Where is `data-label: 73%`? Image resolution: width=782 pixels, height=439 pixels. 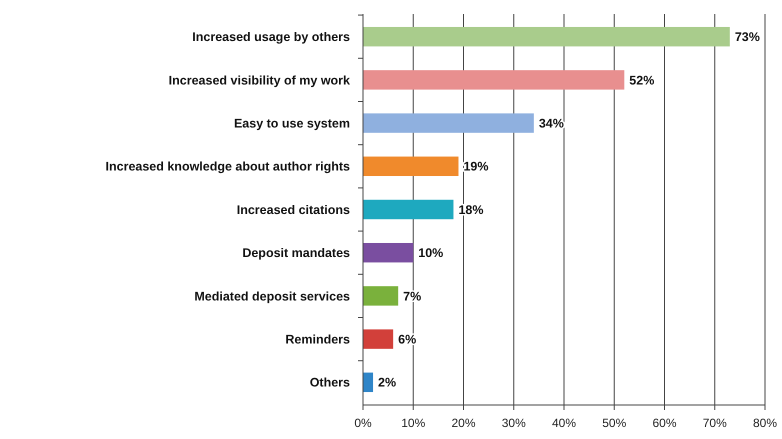
data-label: 73% is located at coordinates (747, 37).